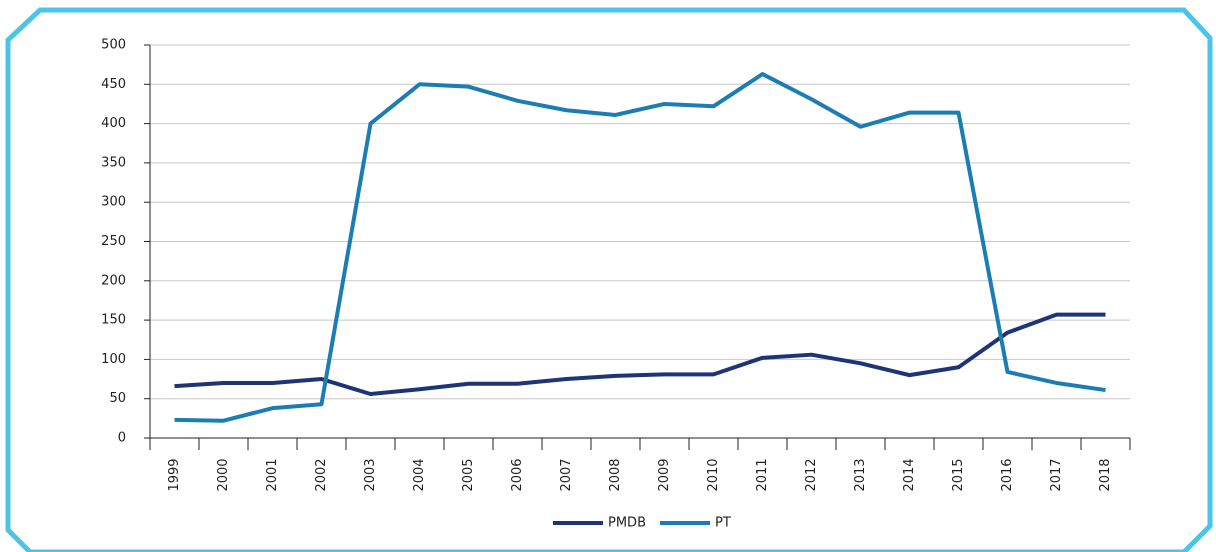 The width and height of the screenshot is (1216, 552). What do you see at coordinates (1105, 474) in the screenshot?
I see `x-tick-label: 2018` at bounding box center [1105, 474].